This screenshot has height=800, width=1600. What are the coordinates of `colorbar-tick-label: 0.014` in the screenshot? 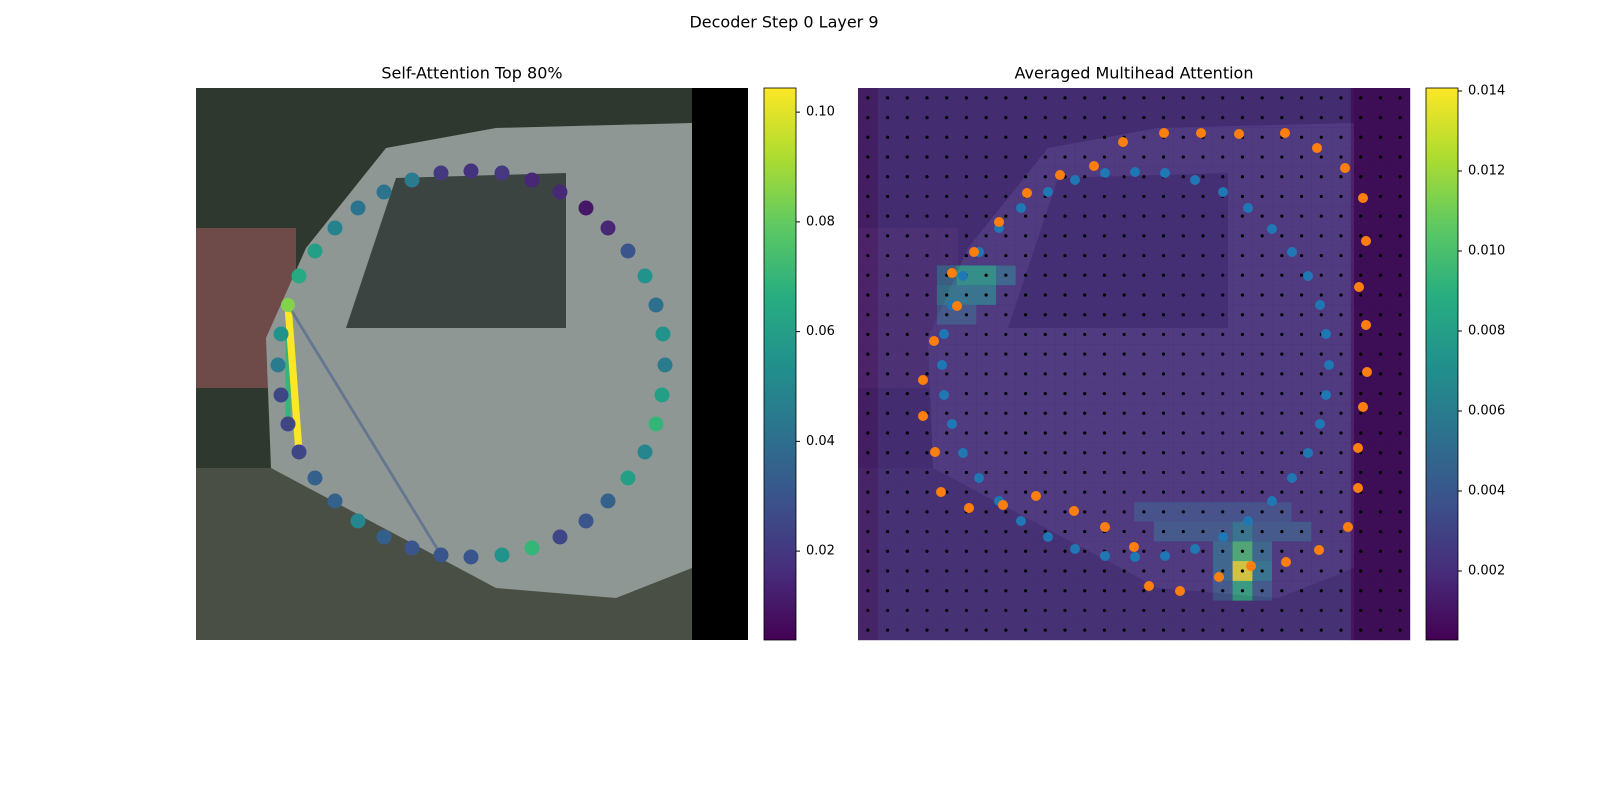 It's located at (1486, 91).